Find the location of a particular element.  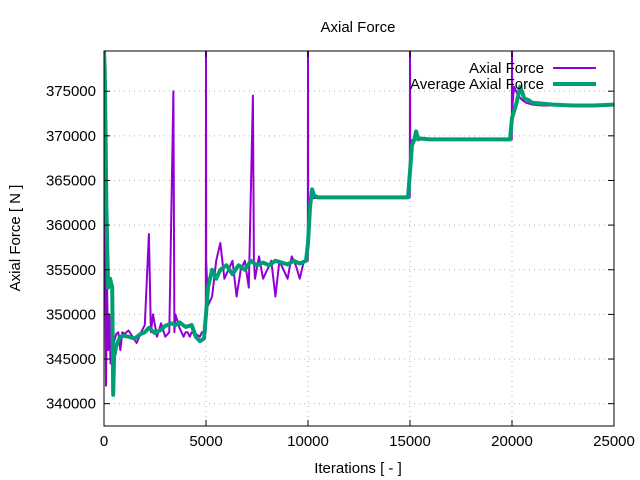

y-tick-label: 345000 is located at coordinates (71, 359).